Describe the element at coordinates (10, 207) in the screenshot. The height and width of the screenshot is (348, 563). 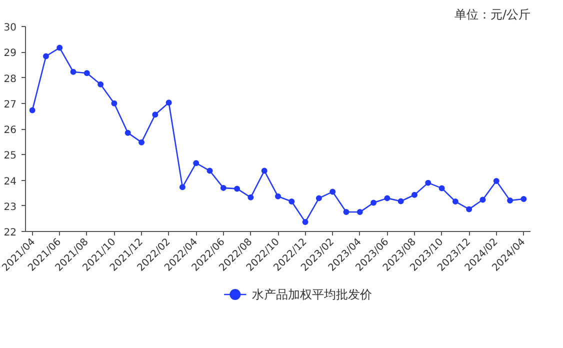
I see `y-tick-label: 23` at that location.